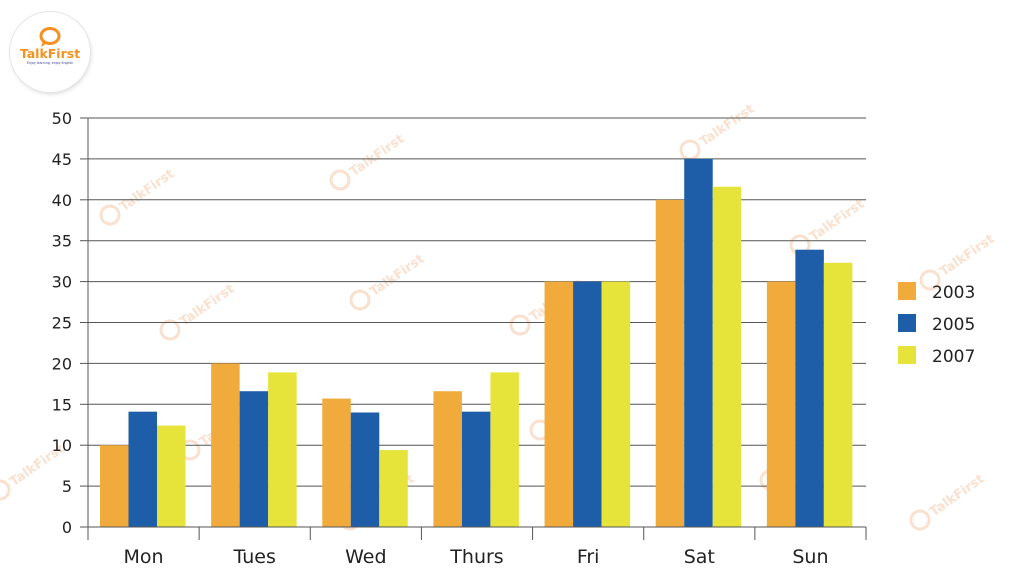 The height and width of the screenshot is (576, 1024). I want to click on legend-swatch-2005, so click(907, 323).